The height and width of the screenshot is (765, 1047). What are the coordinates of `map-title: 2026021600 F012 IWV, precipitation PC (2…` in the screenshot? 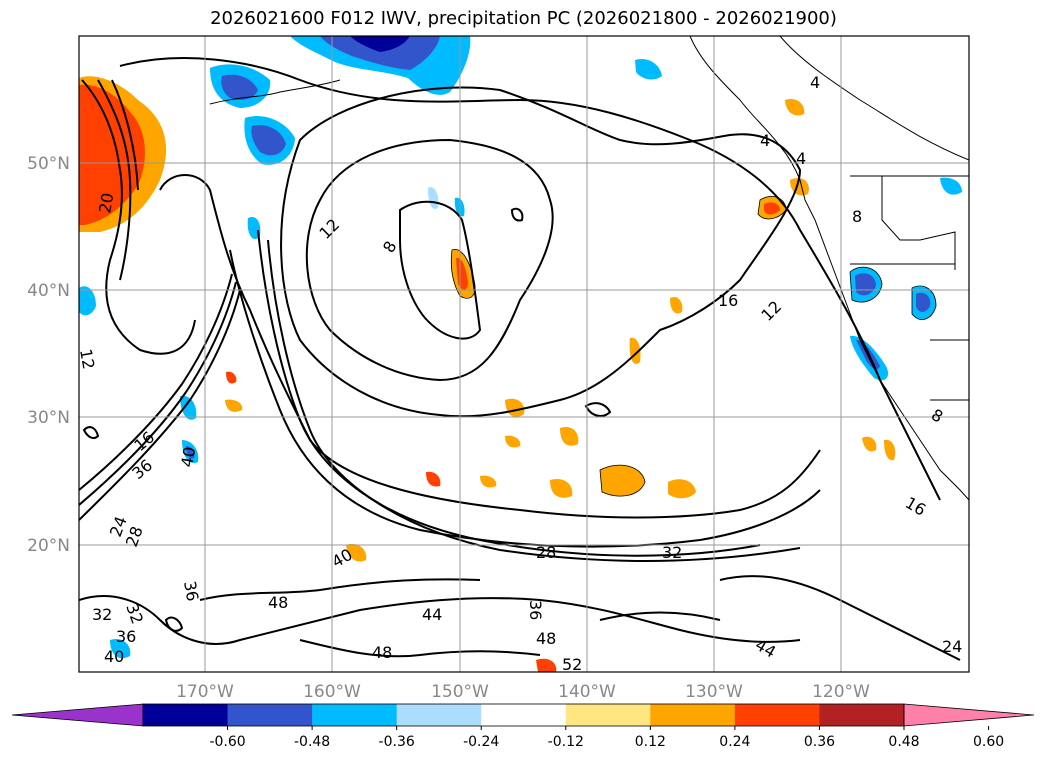 It's located at (523, 18).